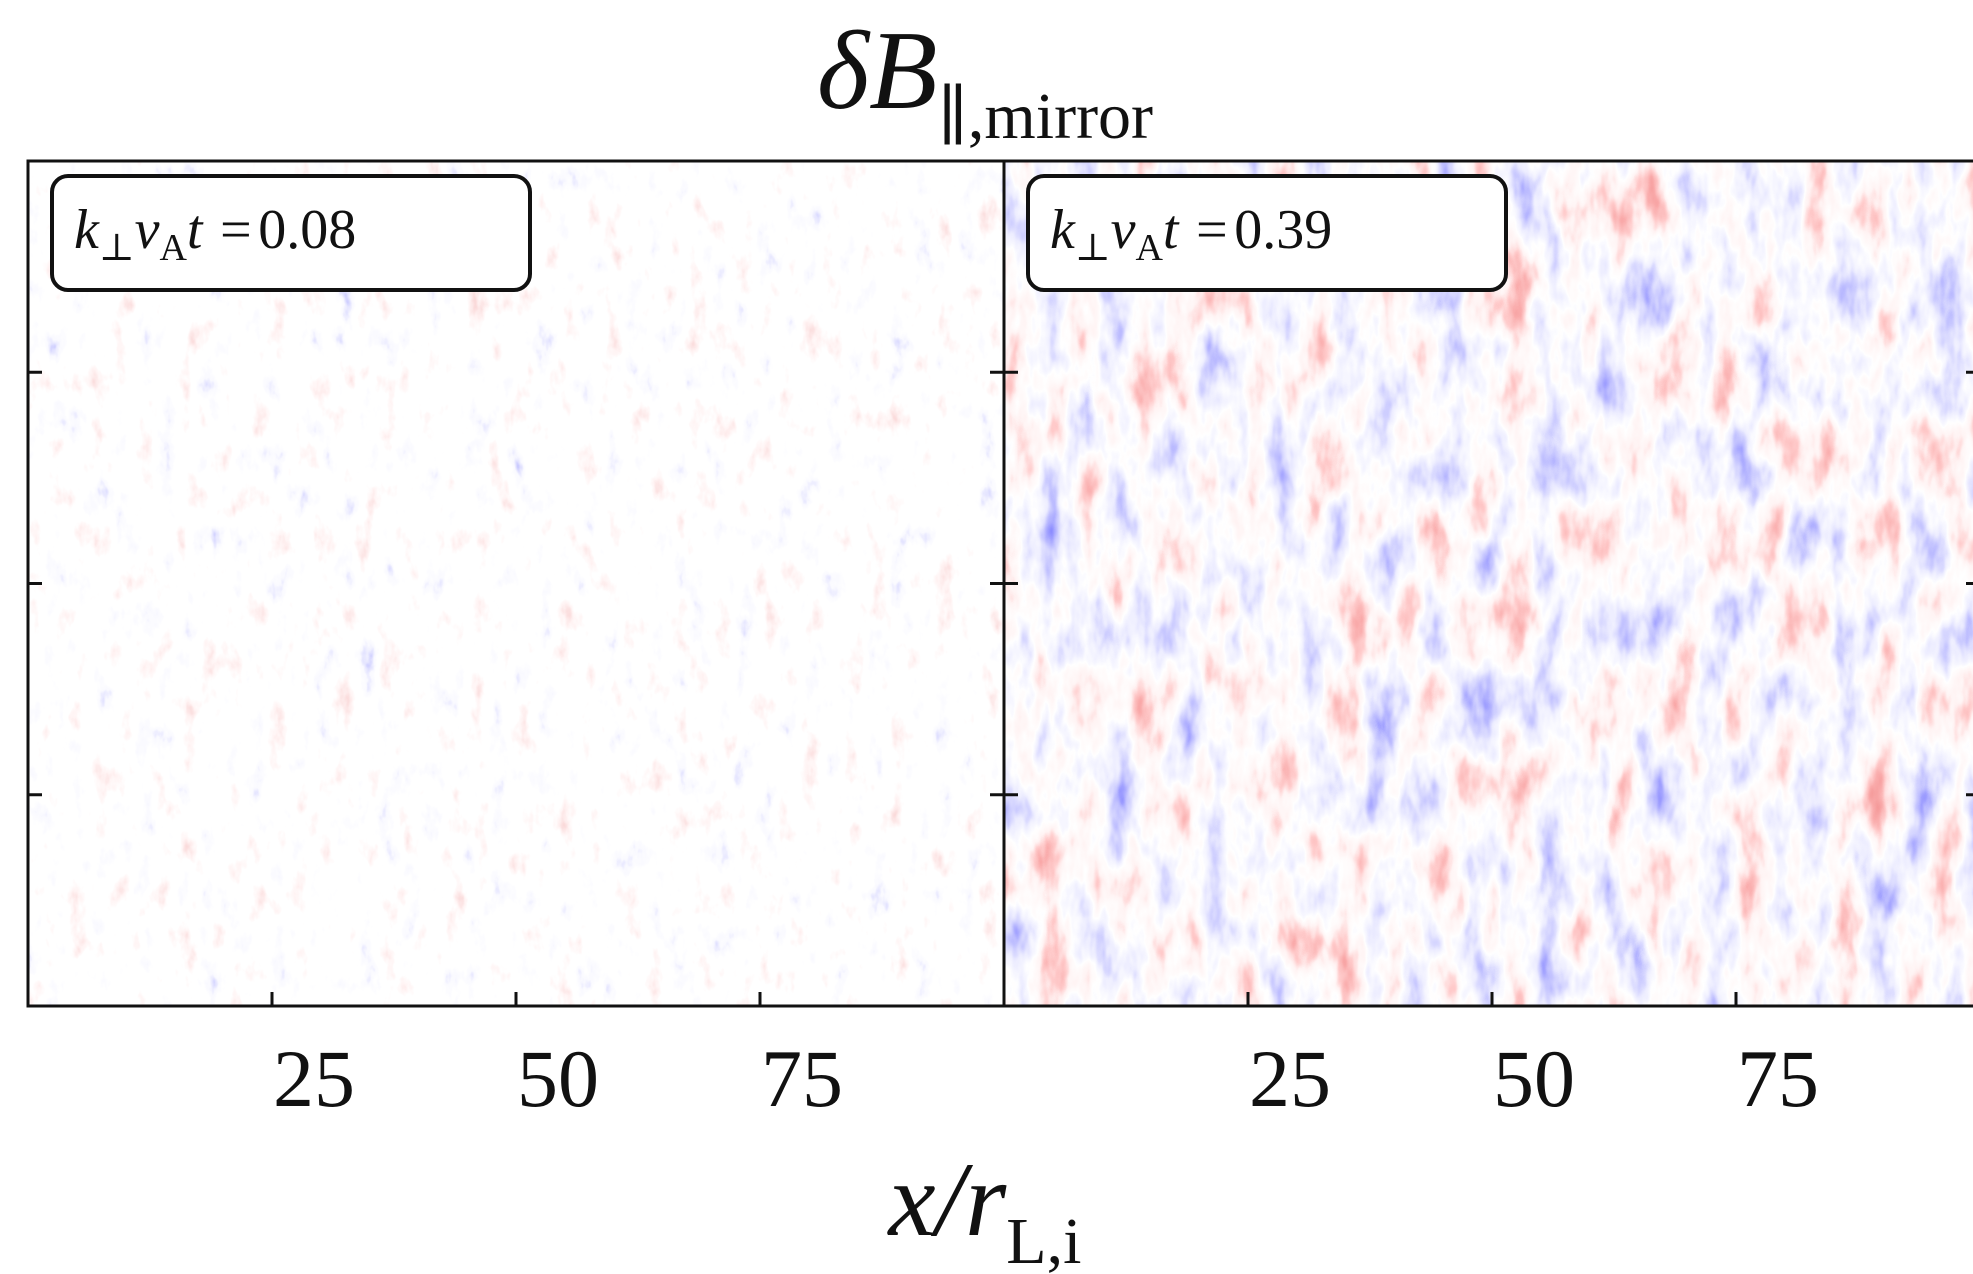 Image resolution: width=1973 pixels, height=1274 pixels. What do you see at coordinates (877, 71) in the screenshot?
I see `title-main: δB` at bounding box center [877, 71].